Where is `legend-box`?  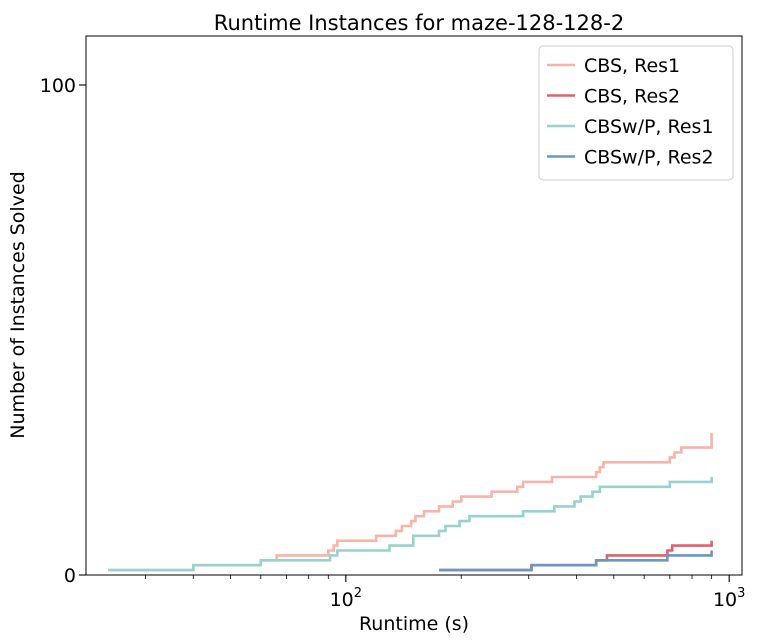 legend-box is located at coordinates (636, 113).